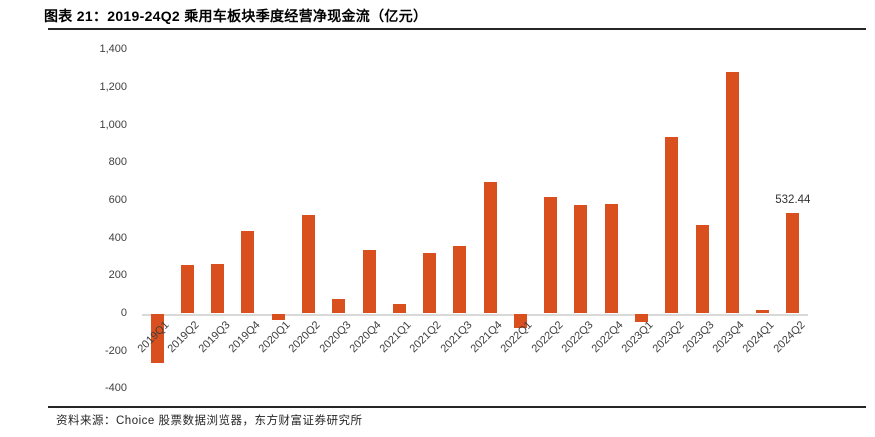 Image resolution: width=875 pixels, height=437 pixels. Describe the element at coordinates (399, 309) in the screenshot. I see `bar-2021Q1` at that location.